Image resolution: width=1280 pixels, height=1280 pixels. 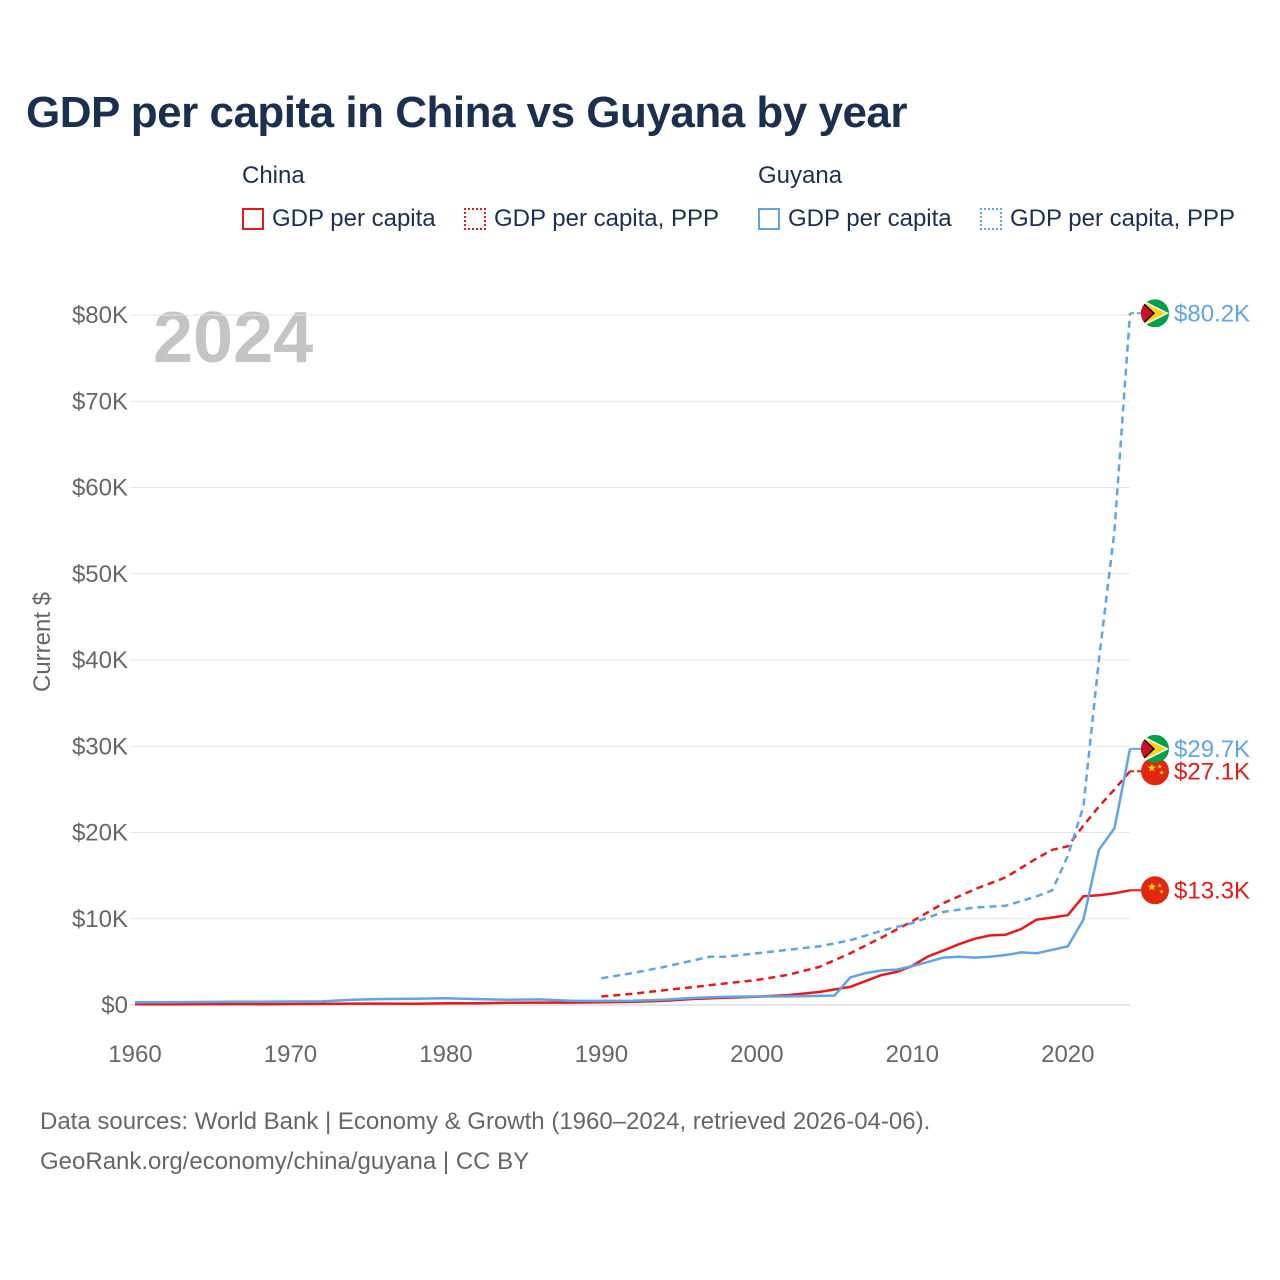 What do you see at coordinates (769, 219) in the screenshot?
I see `legend-swatch-solid-blue` at bounding box center [769, 219].